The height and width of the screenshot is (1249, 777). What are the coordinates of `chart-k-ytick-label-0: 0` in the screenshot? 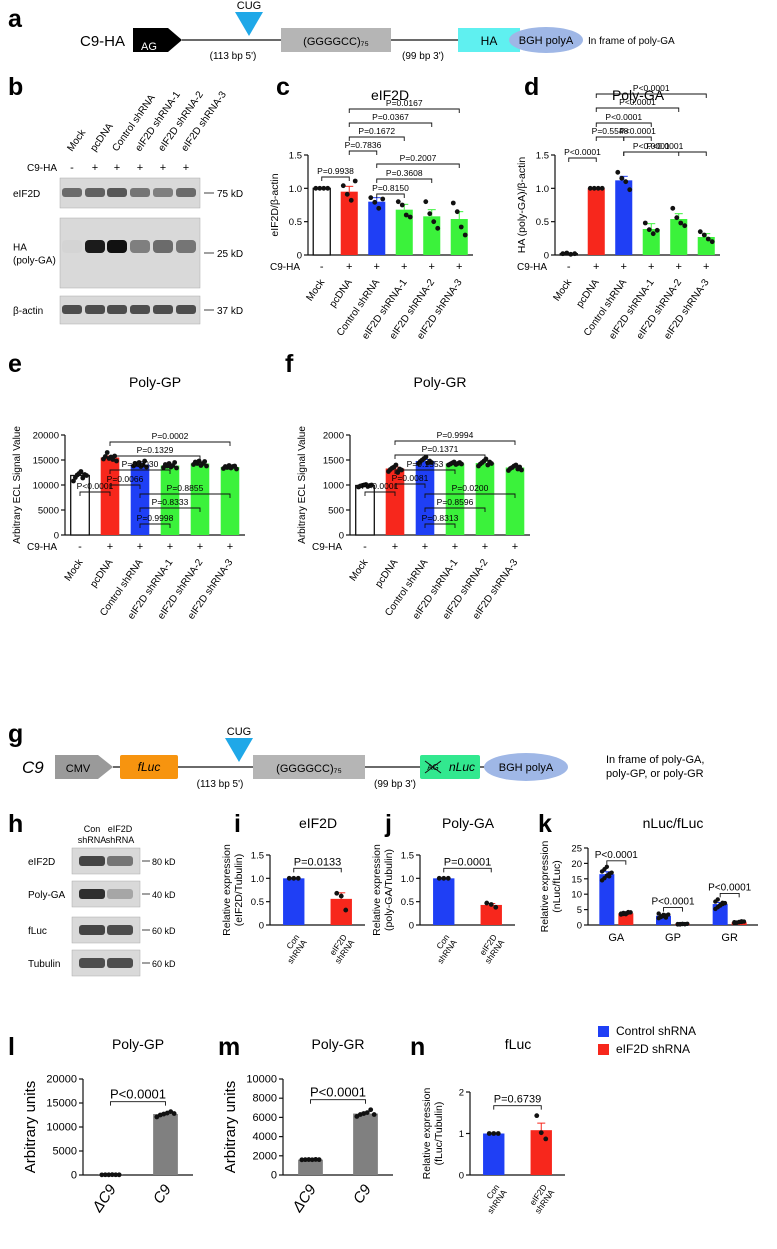 It's located at (579, 926).